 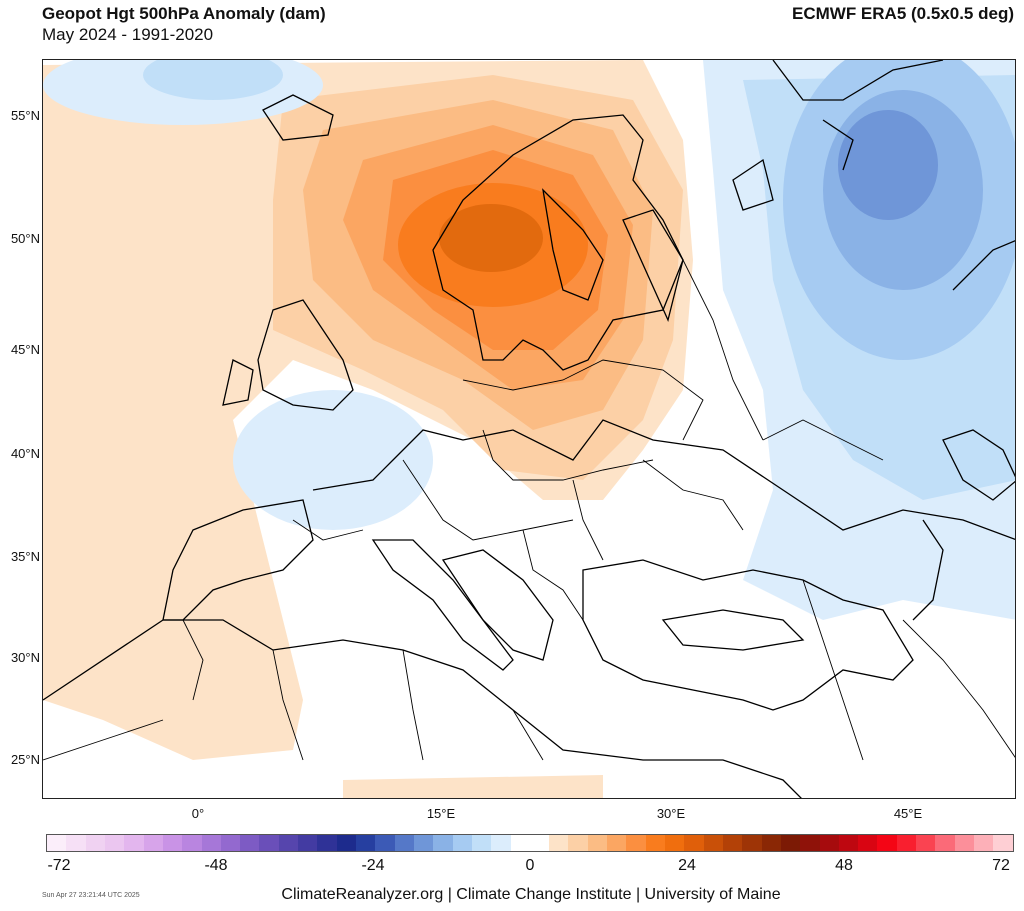 What do you see at coordinates (373, 865) in the screenshot?
I see `colorbar-tick: -24` at bounding box center [373, 865].